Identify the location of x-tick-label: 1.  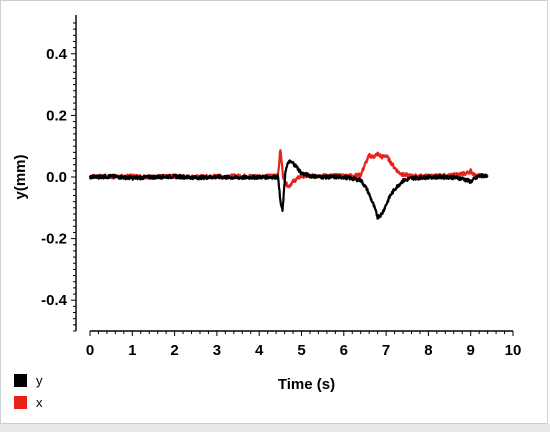
(132, 350).